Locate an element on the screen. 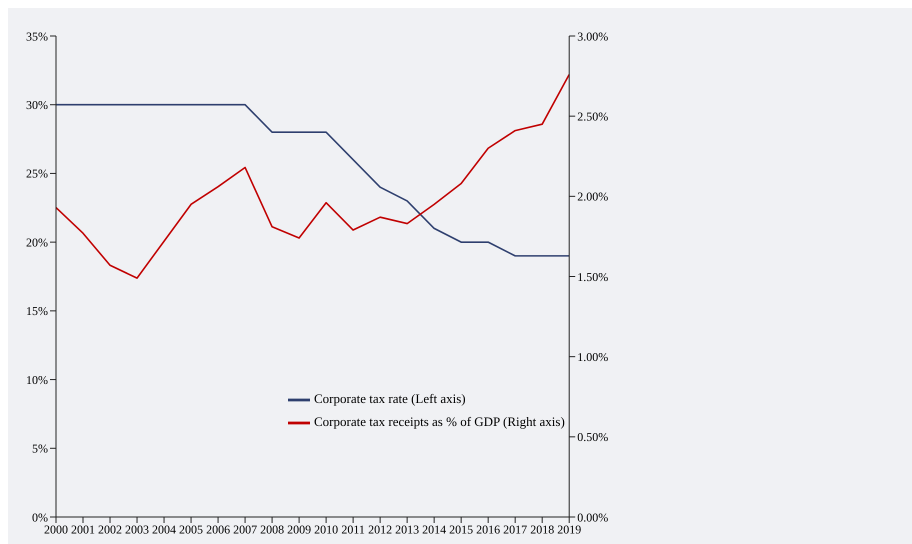  x-tick-label: 2007 is located at coordinates (245, 529).